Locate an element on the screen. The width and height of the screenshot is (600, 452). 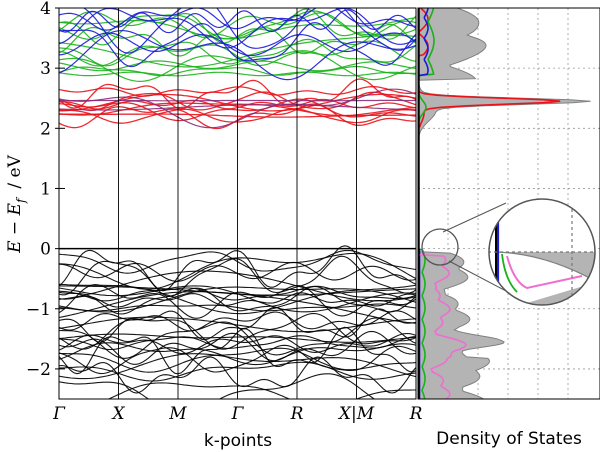
inset-lens-circle is located at coordinates (542, 252).